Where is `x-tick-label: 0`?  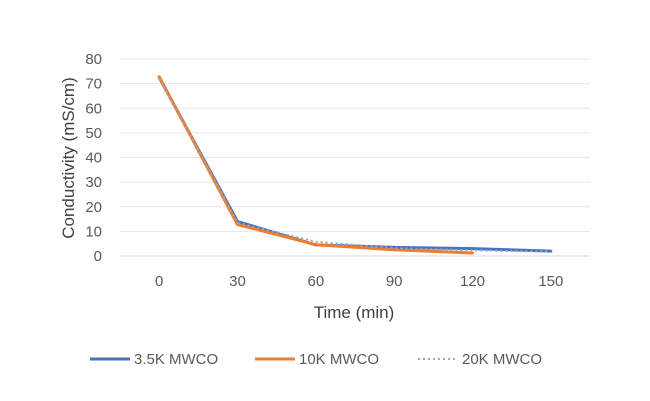
x-tick-label: 0 is located at coordinates (159, 281).